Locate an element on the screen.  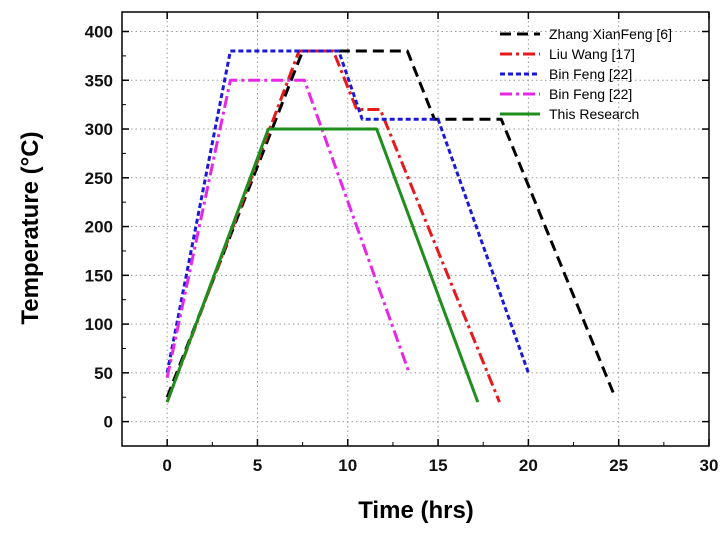
legend-label-3: Bin Feng [22] is located at coordinates (590, 74).